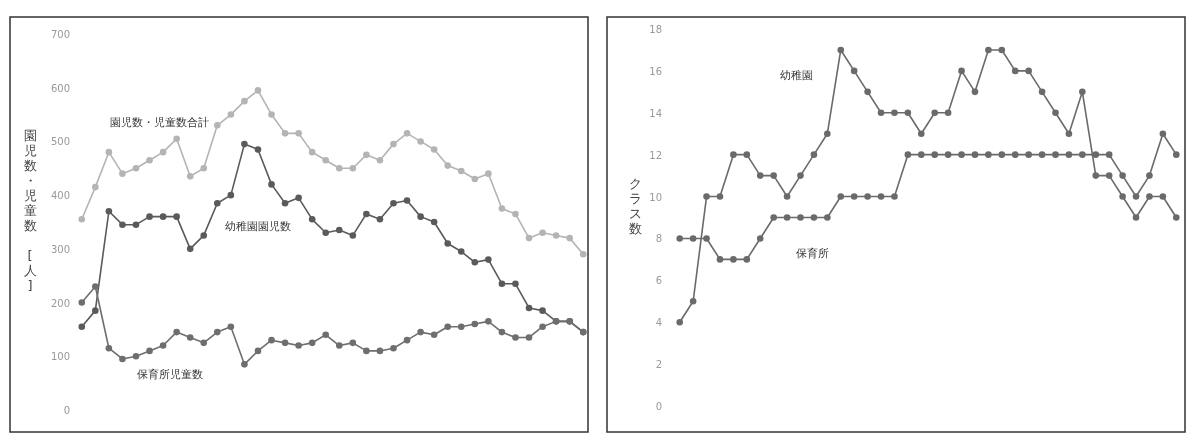 Image resolution: width=1187 pixels, height=439 pixels. Describe the element at coordinates (60, 196) in the screenshot. I see `y-tick-label: 400` at that location.